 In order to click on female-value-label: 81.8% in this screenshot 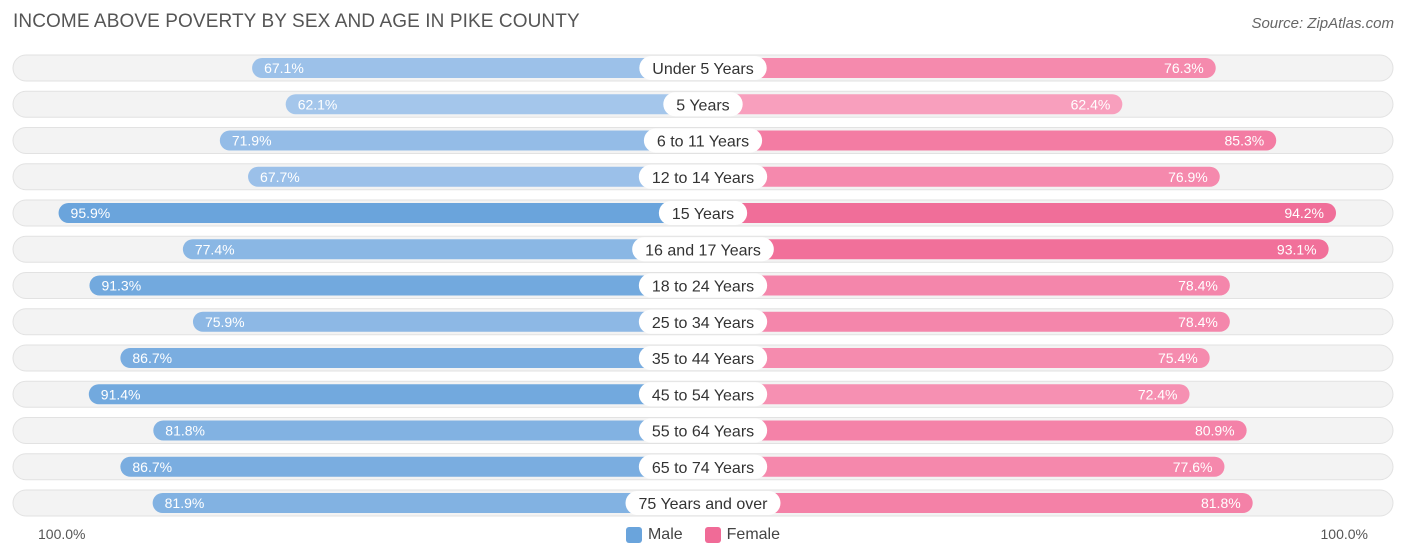, I will do `click(1221, 503)`.